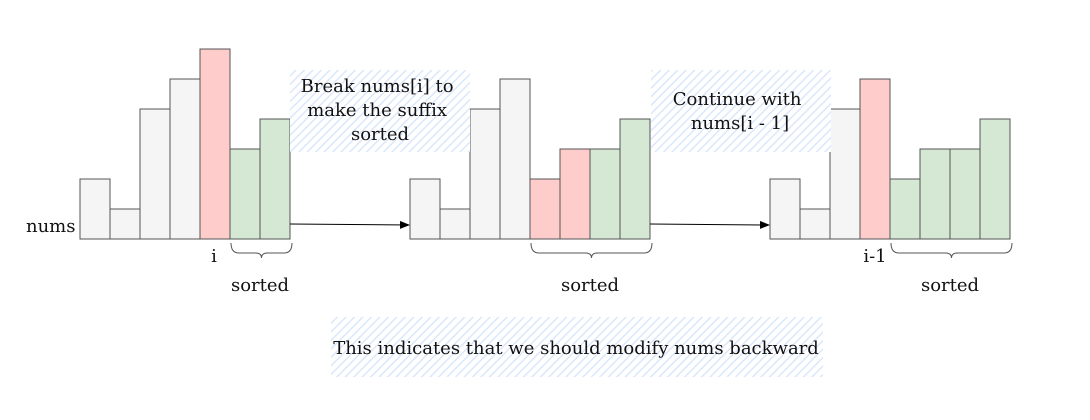 The height and width of the screenshot is (420, 1090). What do you see at coordinates (377, 110) in the screenshot?
I see `note-1-line-2: make the suffix` at bounding box center [377, 110].